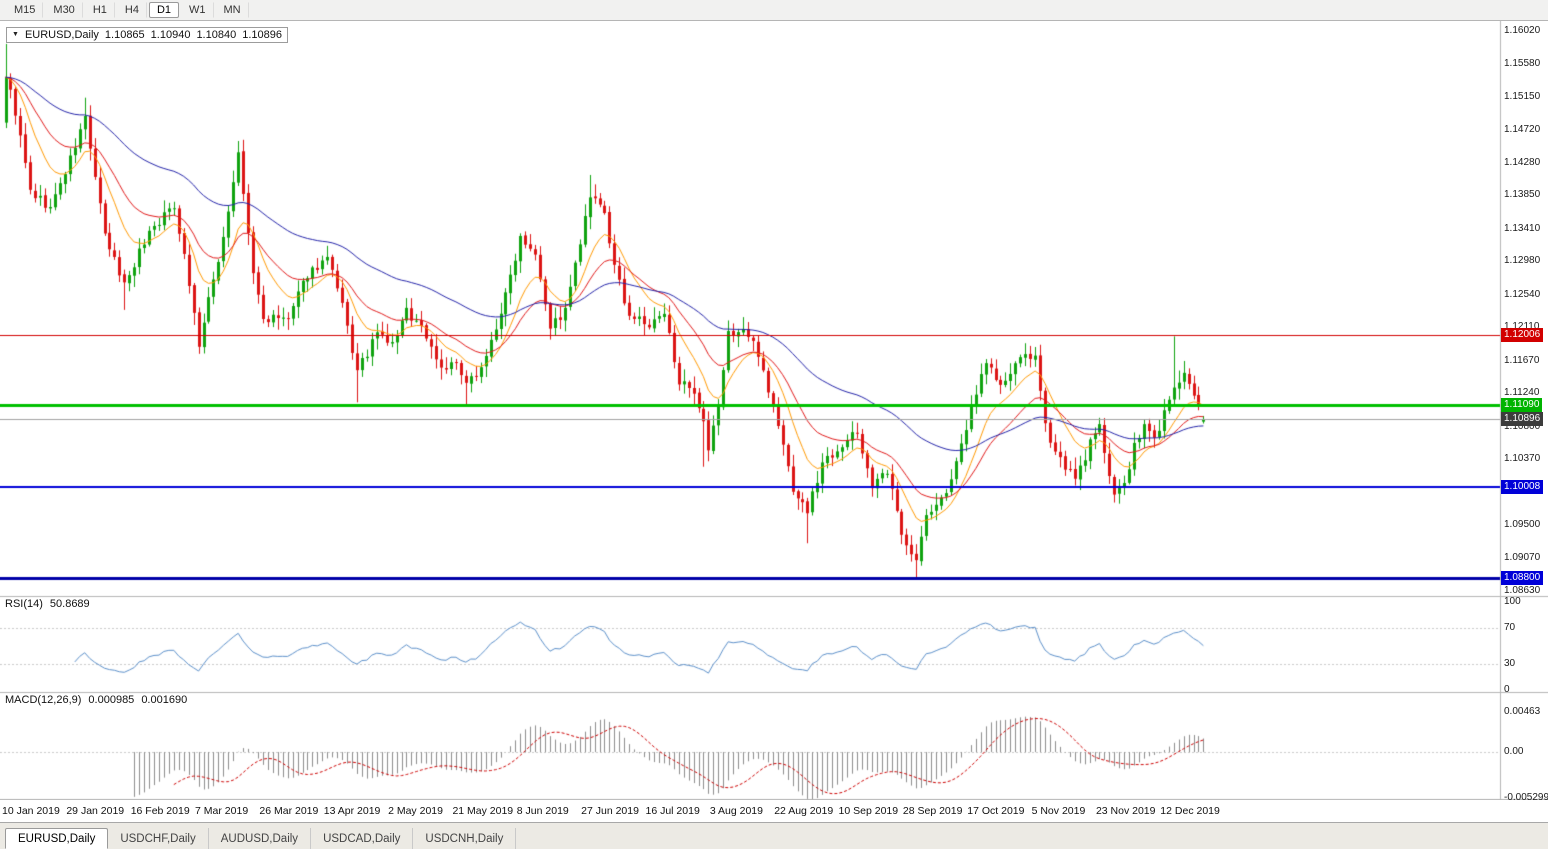 The width and height of the screenshot is (1548, 849). Describe the element at coordinates (932, 811) in the screenshot. I see `date-label: 28 Sep 2019` at that location.